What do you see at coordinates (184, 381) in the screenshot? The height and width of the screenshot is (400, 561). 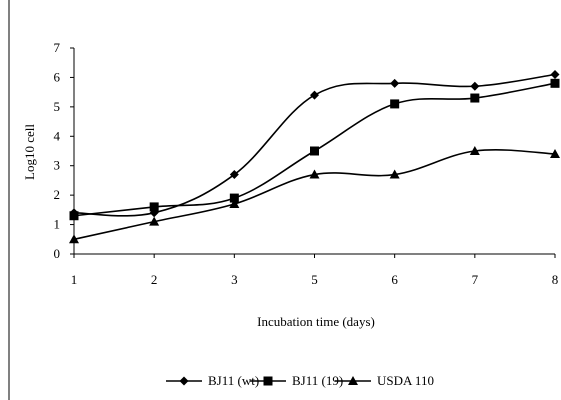 I see `legend-marker-bj11-wt` at bounding box center [184, 381].